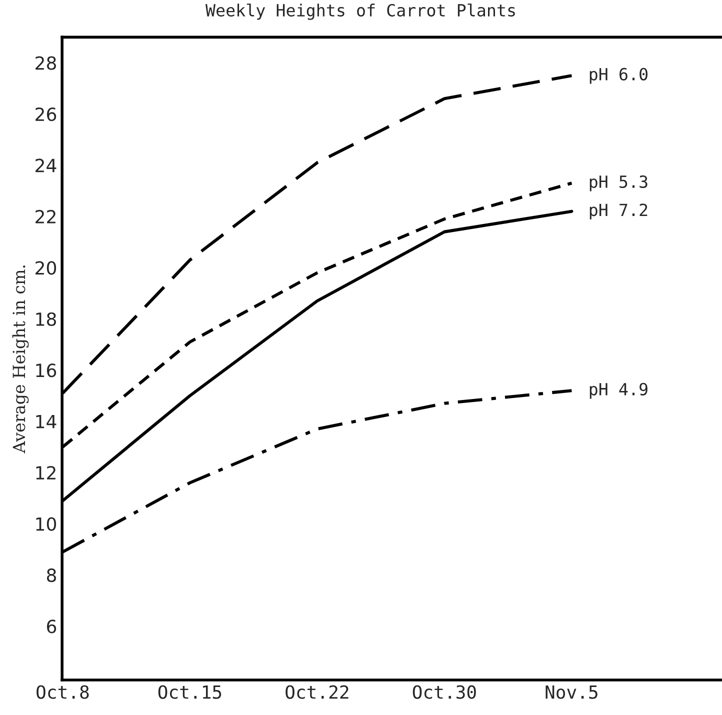 This screenshot has height=715, width=722. Describe the element at coordinates (62, 692) in the screenshot. I see `x-tick-label: Oct.8` at that location.